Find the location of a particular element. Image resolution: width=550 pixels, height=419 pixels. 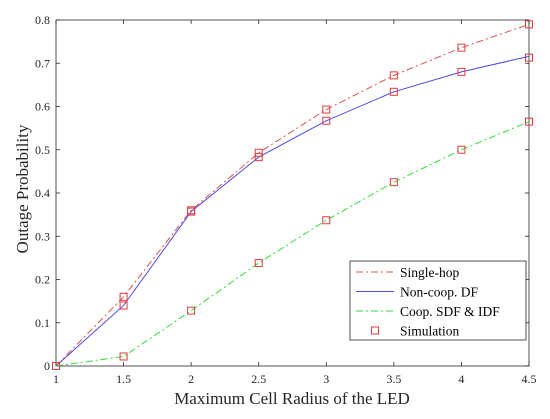

x-tick-label: 1.5 is located at coordinates (123, 379).